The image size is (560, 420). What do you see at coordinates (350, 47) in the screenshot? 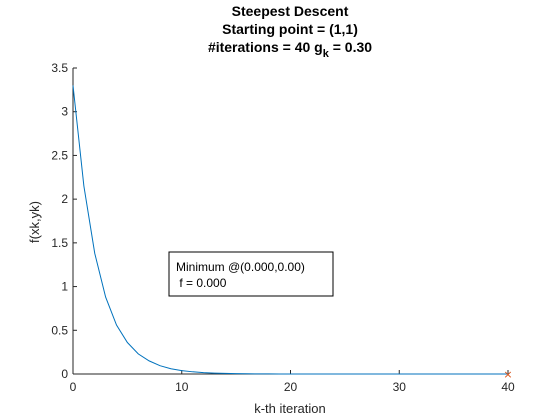
I see `title-line3-suffix: = 0.30` at bounding box center [350, 47].